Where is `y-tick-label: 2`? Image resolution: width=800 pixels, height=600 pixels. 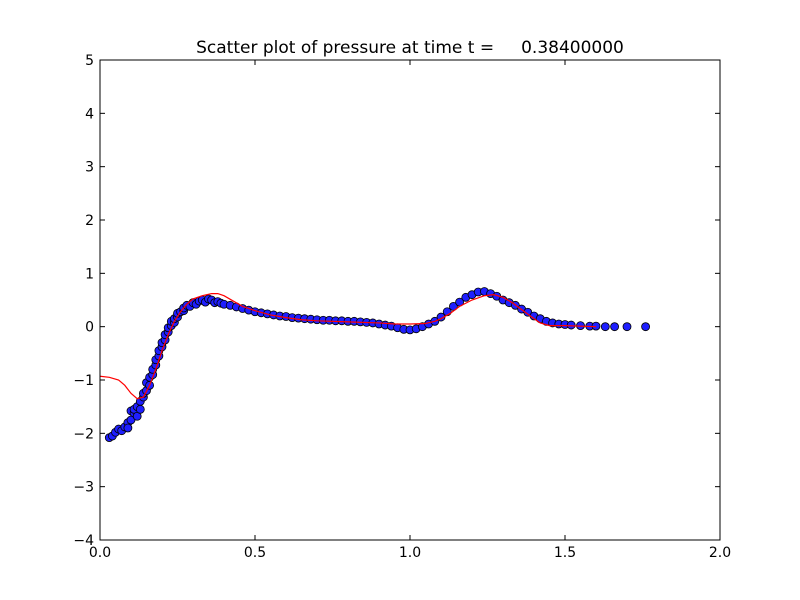
y-tick-label: 2 is located at coordinates (89, 221).